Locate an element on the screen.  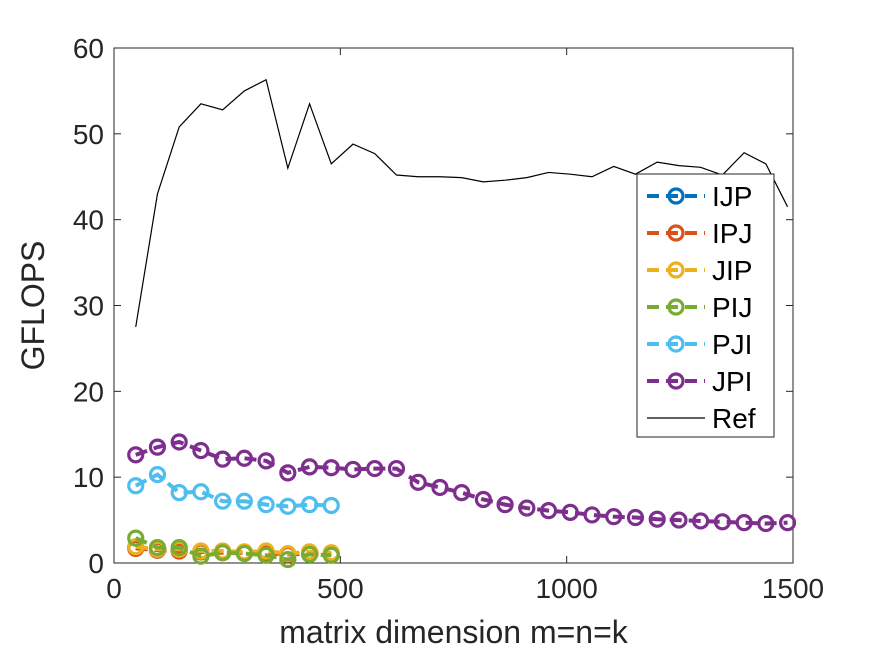
legend-item-jpi: JPI is located at coordinates (699, 381).